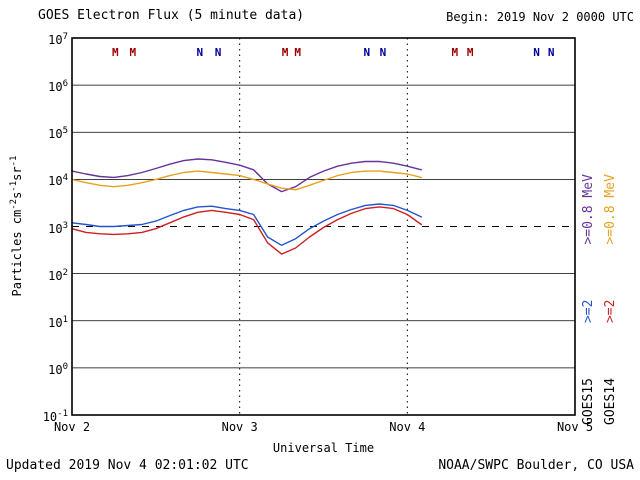  Describe the element at coordinates (65, 366) in the screenshot. I see `y-tick-exponent: 0` at that location.